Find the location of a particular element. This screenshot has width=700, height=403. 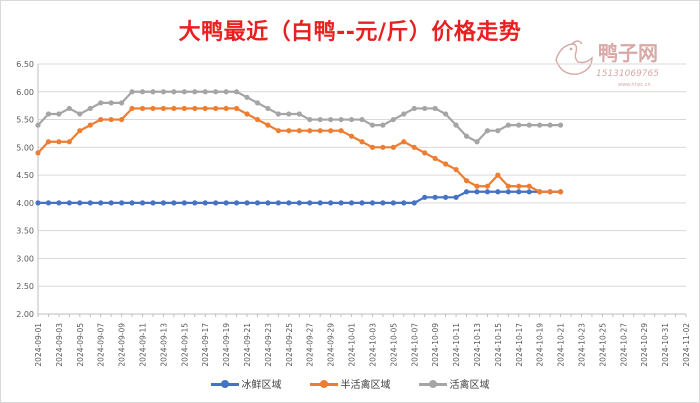

x-tick-label: 2024-09-03 is located at coordinates (59, 345).